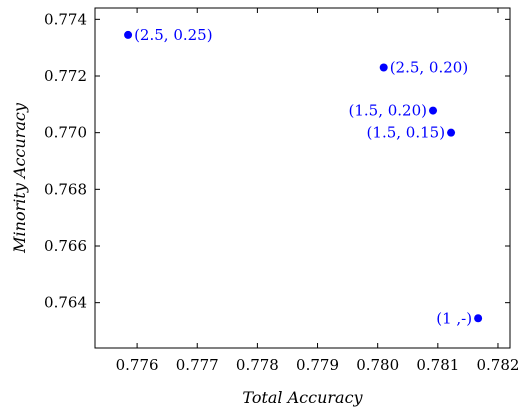 The image size is (520, 414). What do you see at coordinates (317, 365) in the screenshot?
I see `x-tick-label: 0.779` at bounding box center [317, 365].